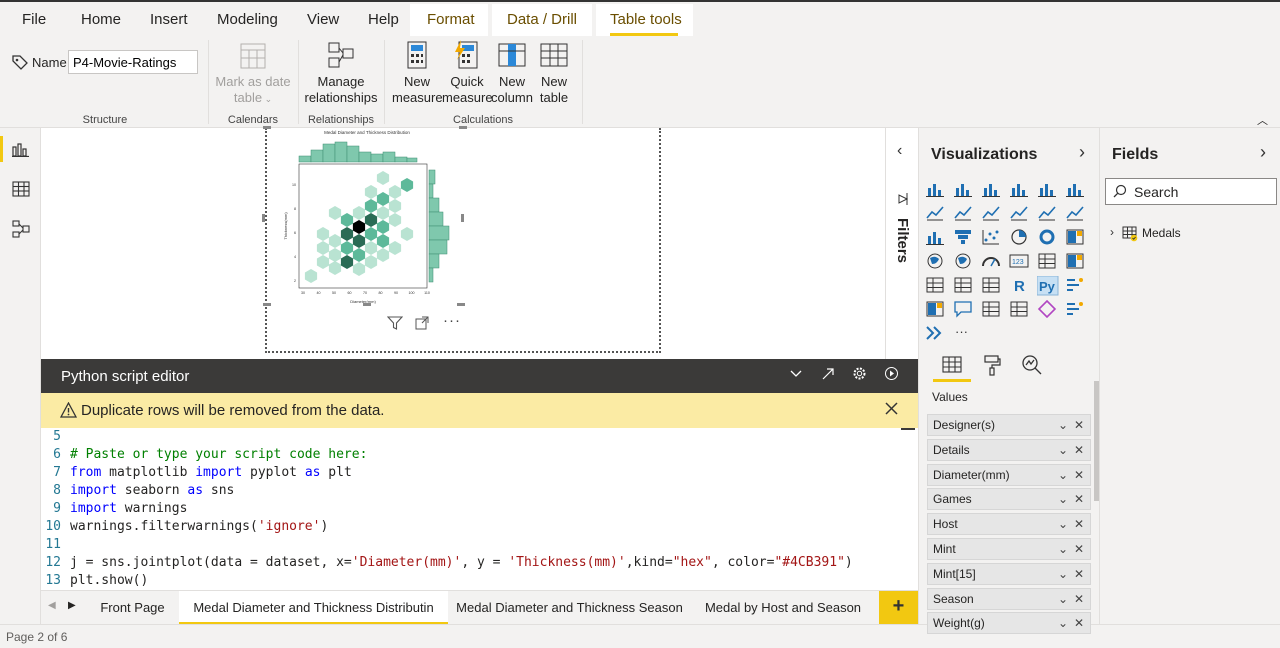 The height and width of the screenshot is (648, 1280). Describe the element at coordinates (935, 189) in the screenshot. I see `stacked-bar-icon` at that location.